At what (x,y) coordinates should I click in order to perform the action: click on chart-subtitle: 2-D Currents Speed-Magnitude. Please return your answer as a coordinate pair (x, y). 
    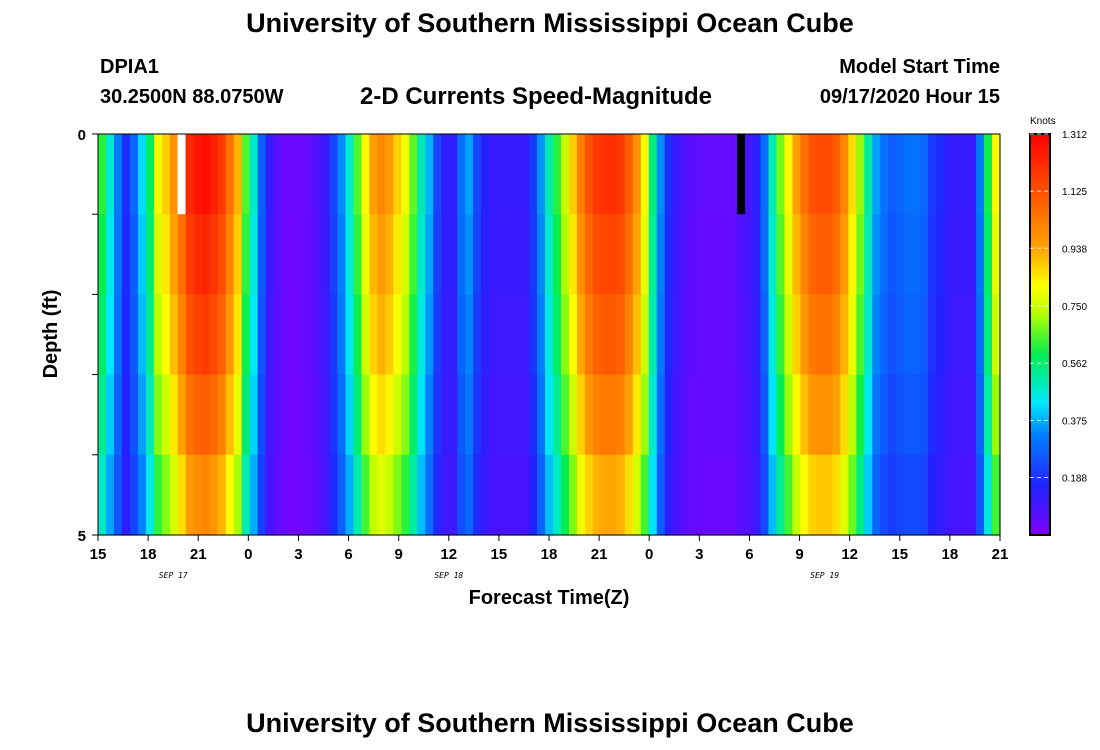
    Looking at the image, I should click on (536, 96).